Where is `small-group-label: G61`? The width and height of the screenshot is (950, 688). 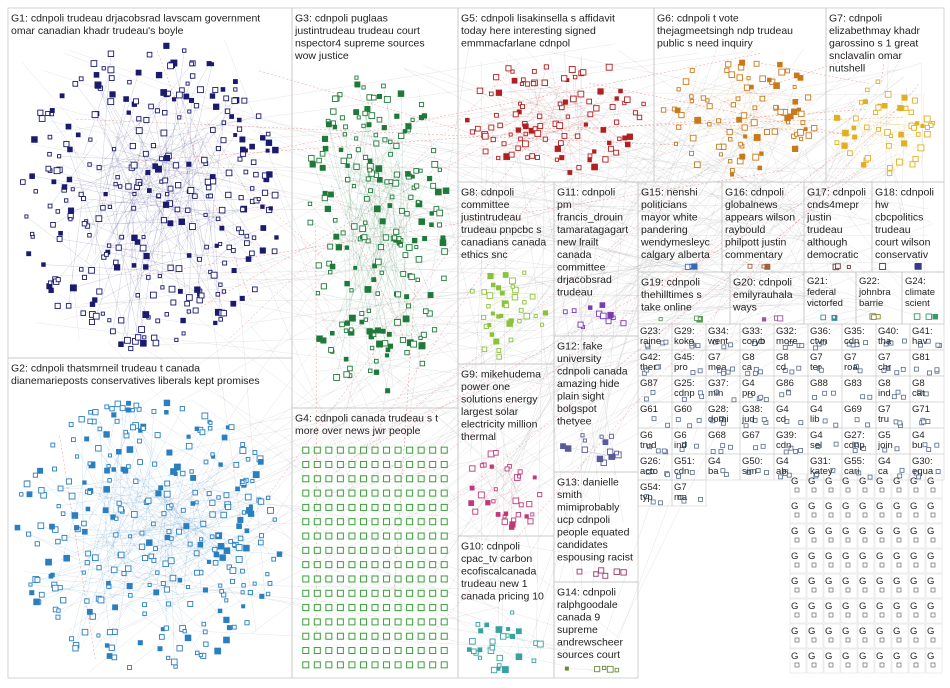
small-group-label: G61 is located at coordinates (649, 409).